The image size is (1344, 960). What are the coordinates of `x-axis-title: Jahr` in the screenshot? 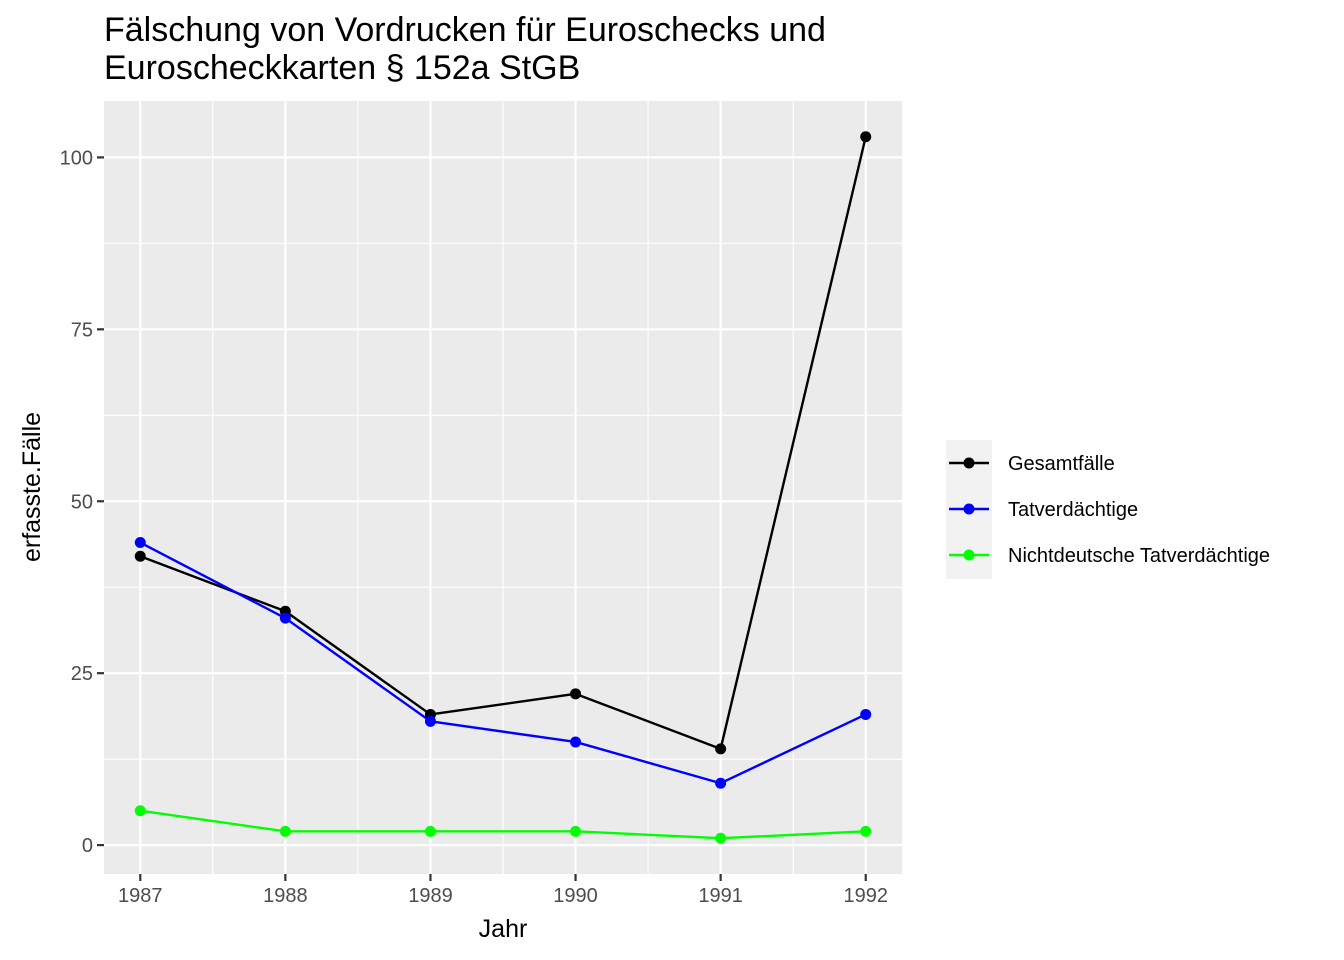 It's located at (503, 929).